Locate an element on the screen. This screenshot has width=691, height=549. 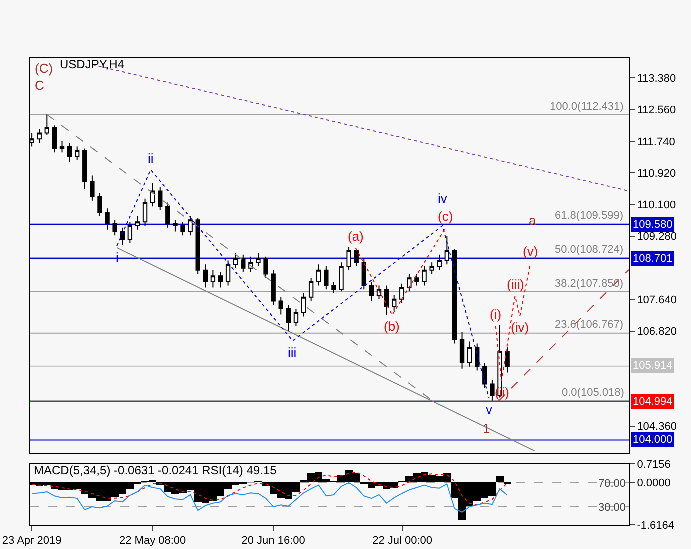
x-tick-label: 23 Apr 2019 is located at coordinates (32, 541).